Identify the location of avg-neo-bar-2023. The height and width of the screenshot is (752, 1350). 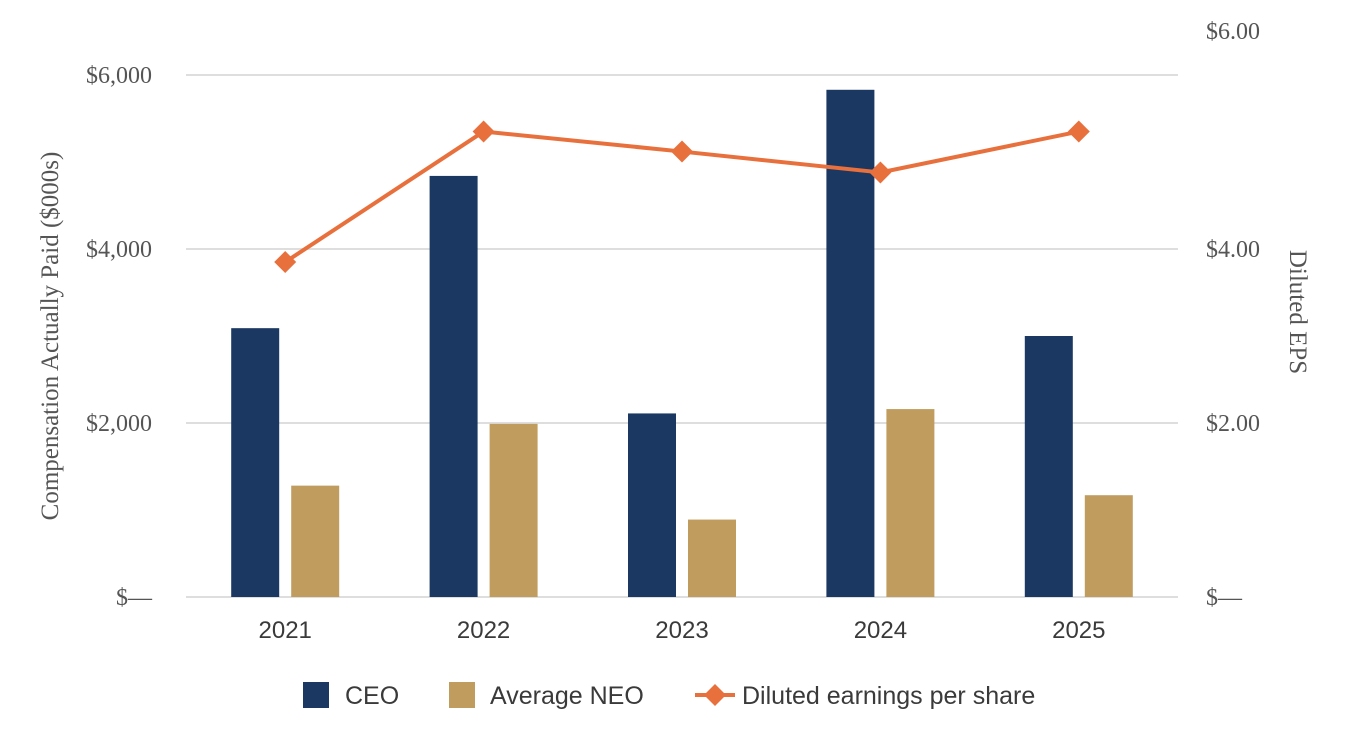
(712, 558).